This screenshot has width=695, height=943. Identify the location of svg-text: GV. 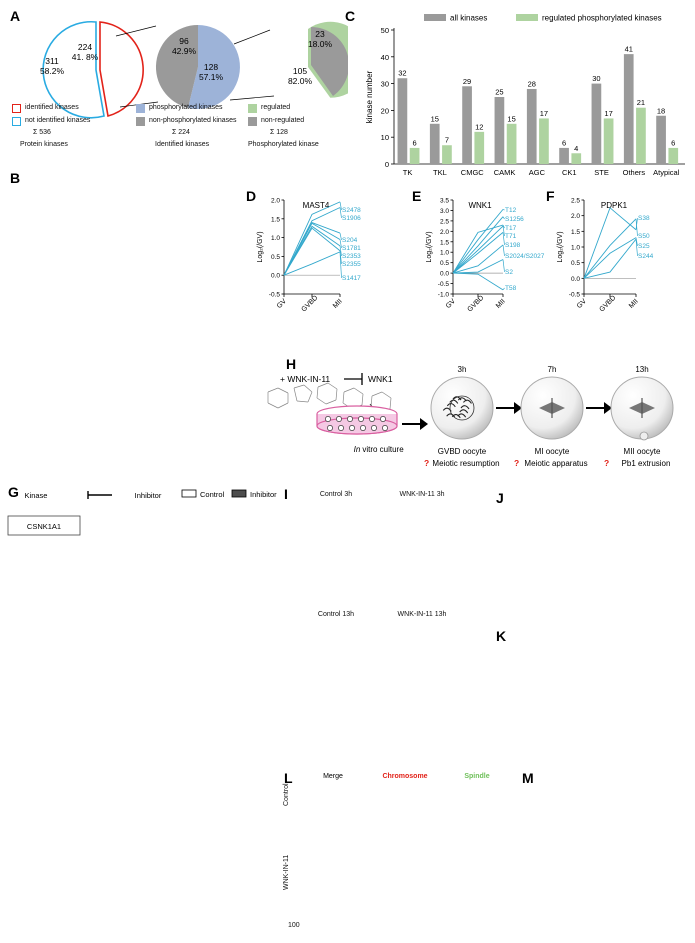
(451, 304).